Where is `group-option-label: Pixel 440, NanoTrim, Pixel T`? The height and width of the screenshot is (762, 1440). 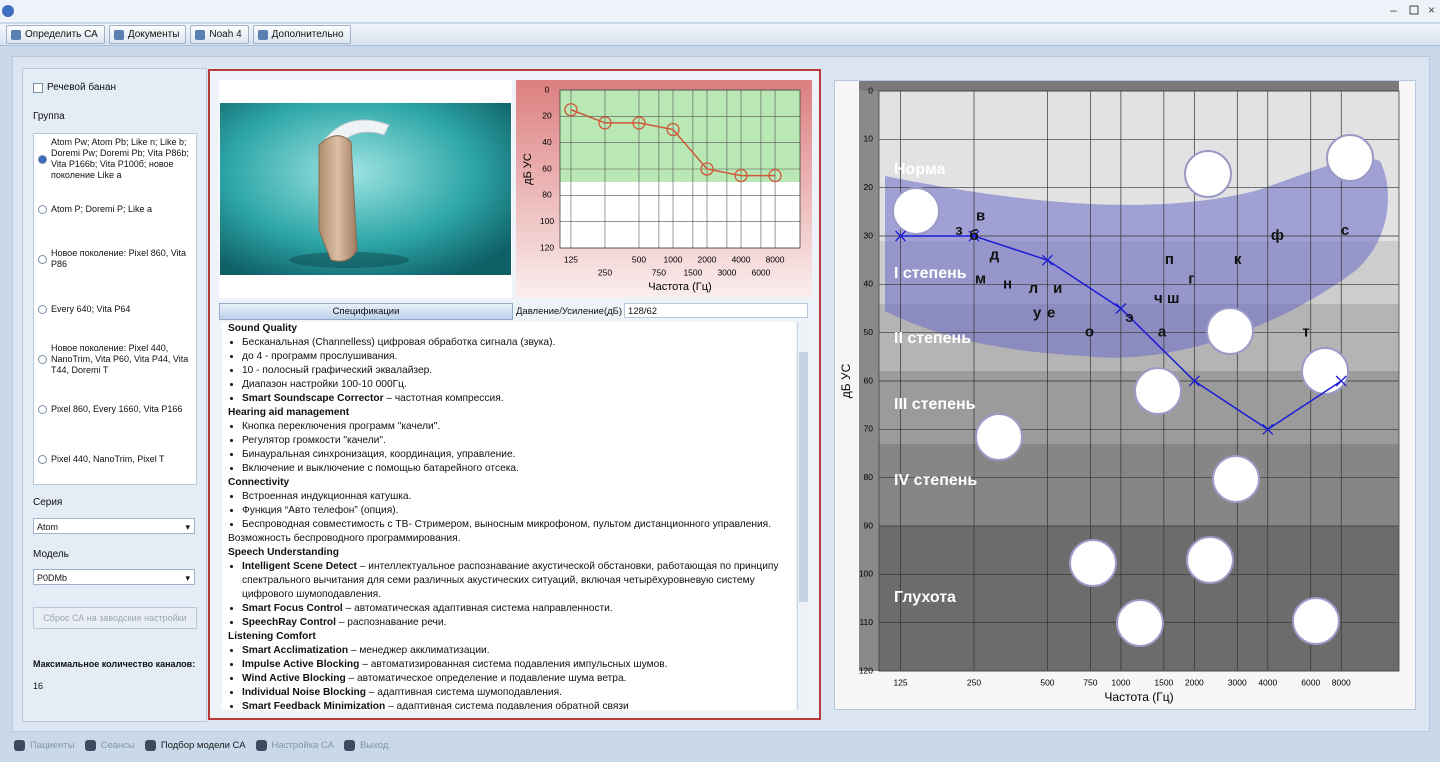 group-option-label: Pixel 440, NanoTrim, Pixel T is located at coordinates (108, 458).